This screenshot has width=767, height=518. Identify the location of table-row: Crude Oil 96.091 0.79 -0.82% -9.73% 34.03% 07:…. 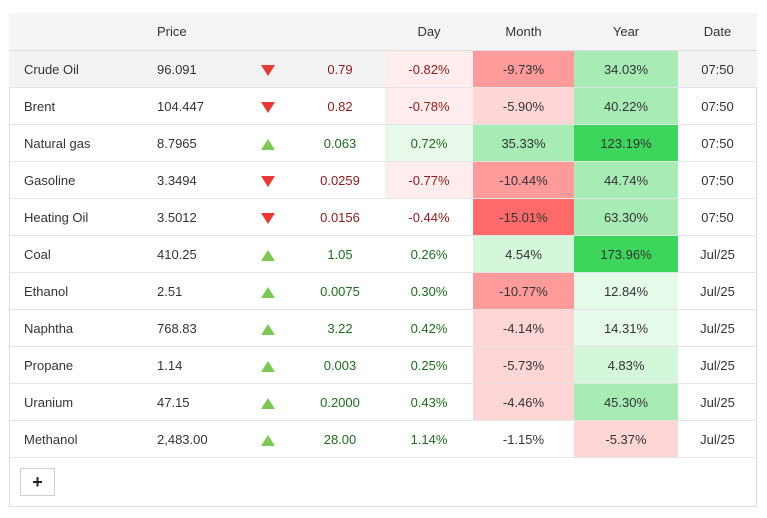
(383, 69).